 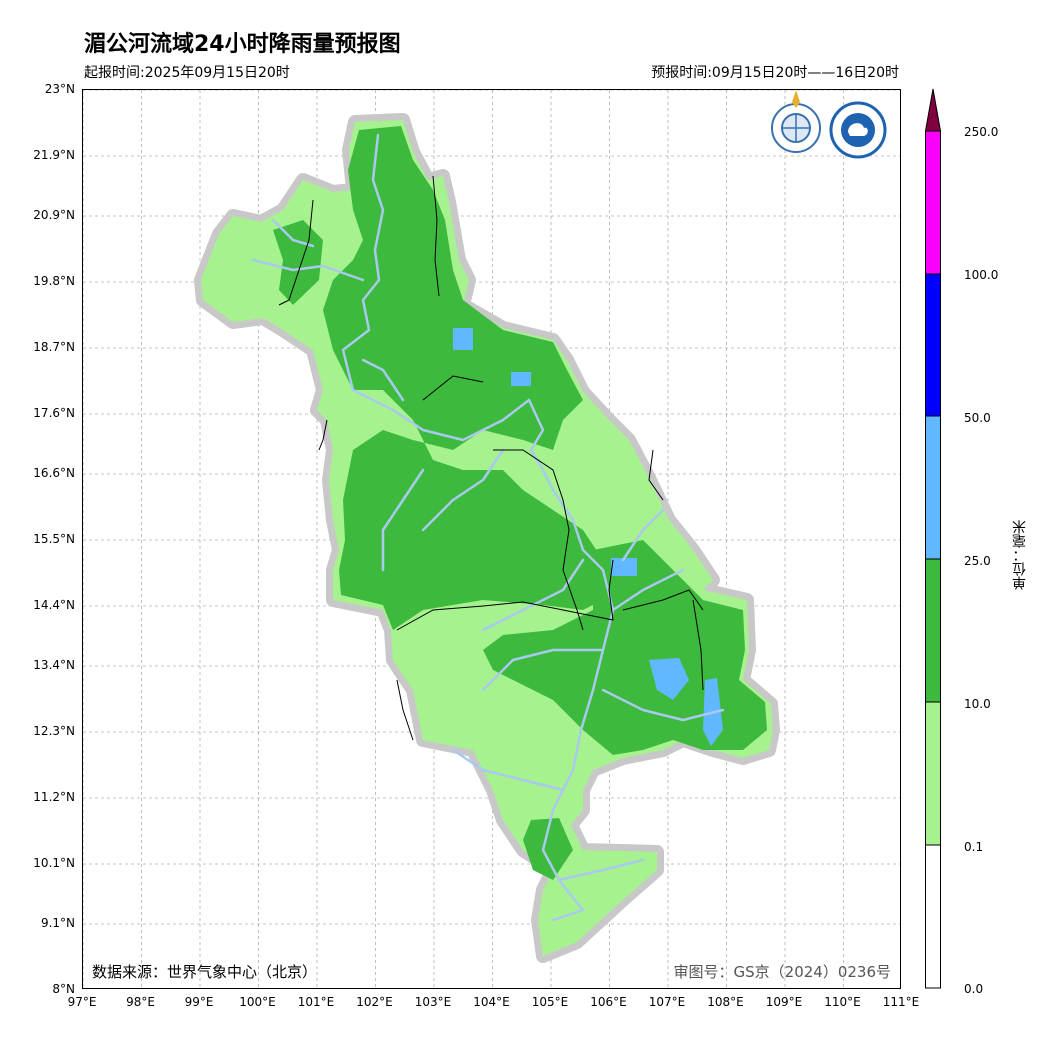 What do you see at coordinates (977, 561) in the screenshot?
I see `scale-tick-label: 25.0` at bounding box center [977, 561].